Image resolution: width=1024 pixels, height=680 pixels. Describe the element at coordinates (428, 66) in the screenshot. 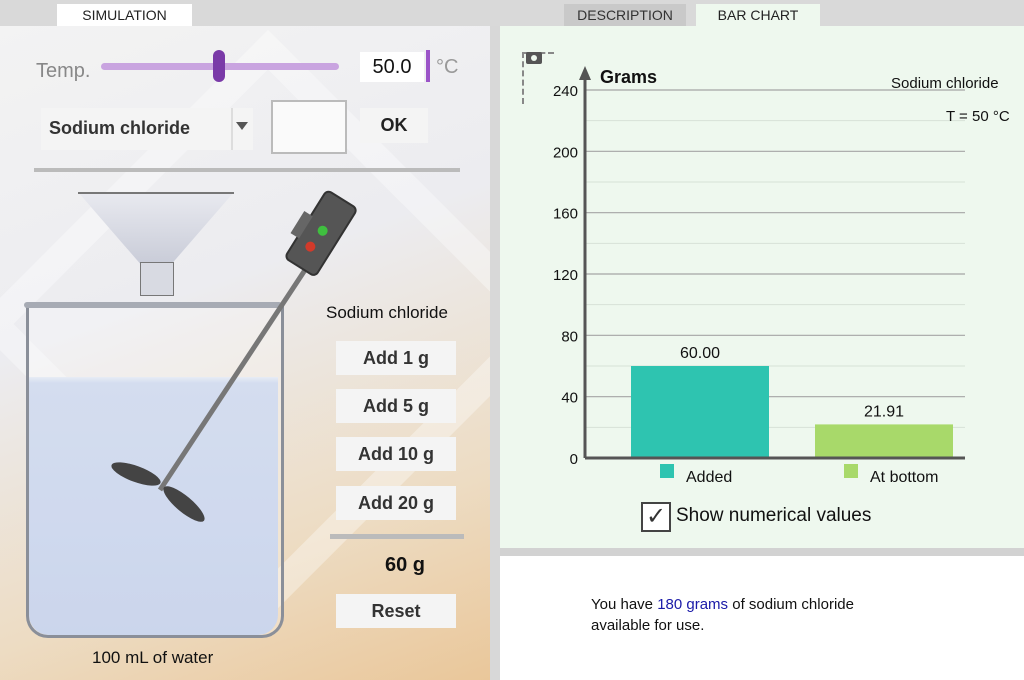

I see `temperature-indicator` at that location.